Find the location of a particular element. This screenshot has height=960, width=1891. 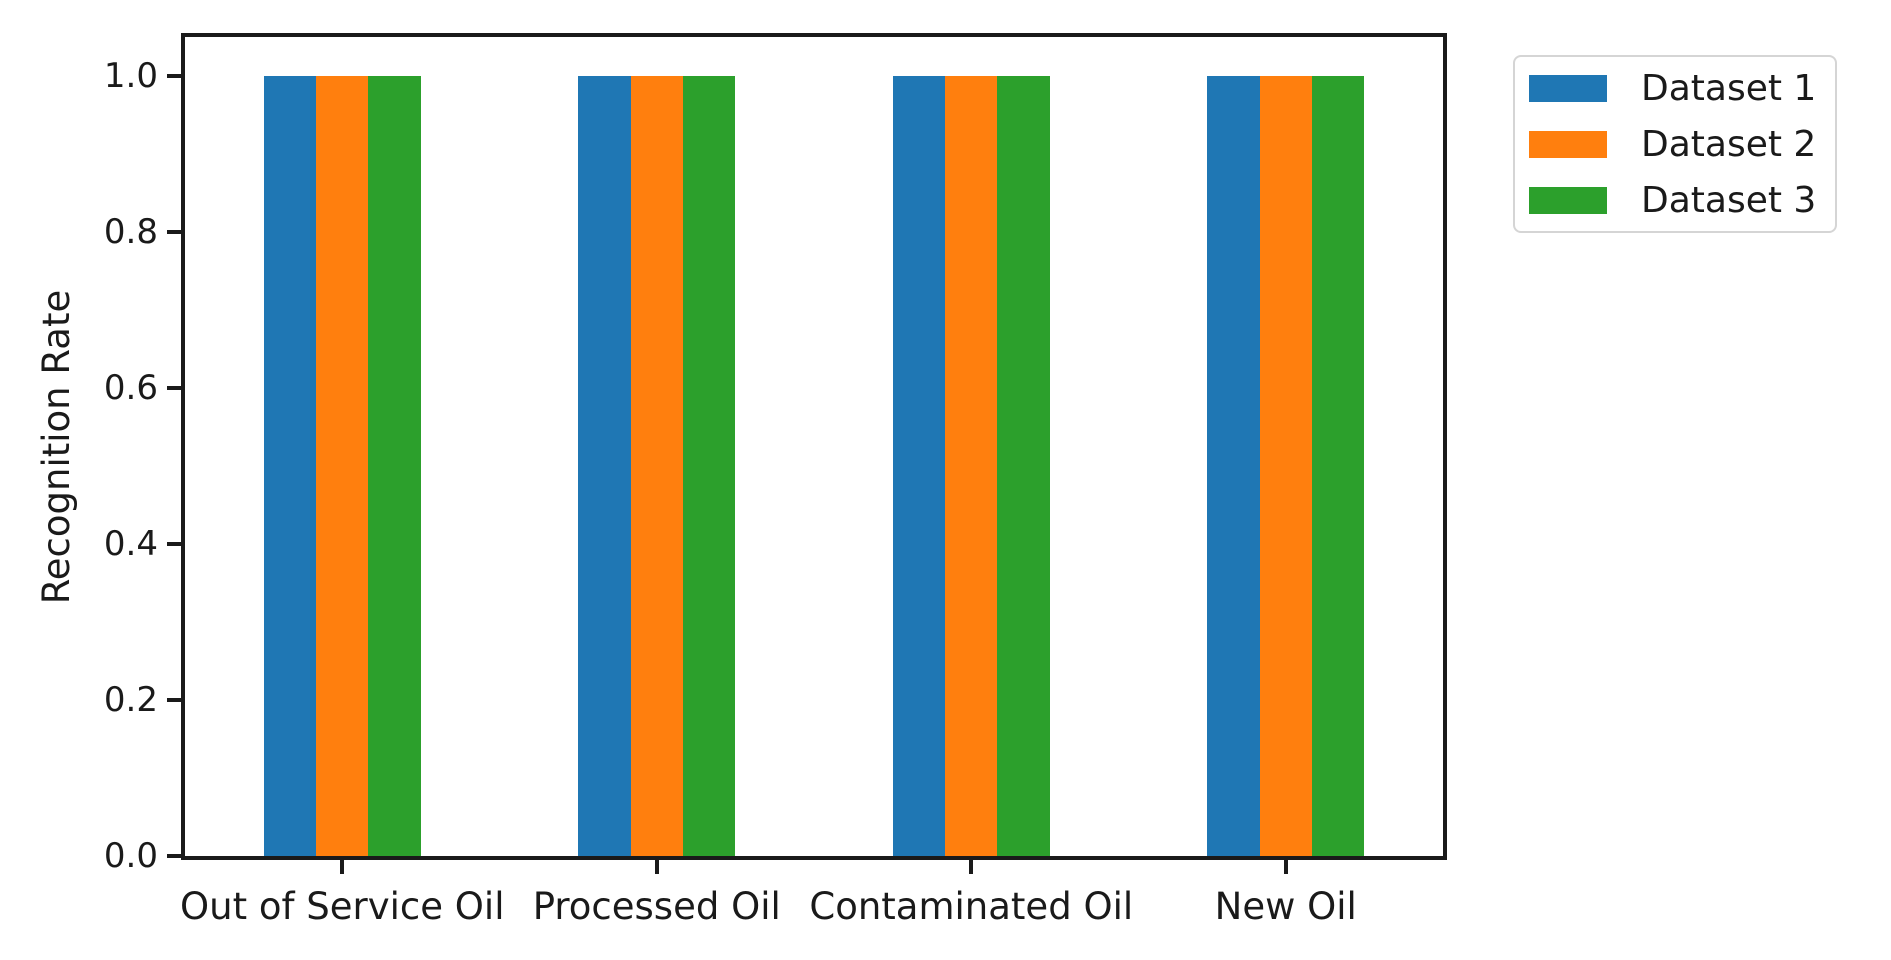

legend: Dataset 1 Dataset 2 Dataset 3 is located at coordinates (1675, 144).